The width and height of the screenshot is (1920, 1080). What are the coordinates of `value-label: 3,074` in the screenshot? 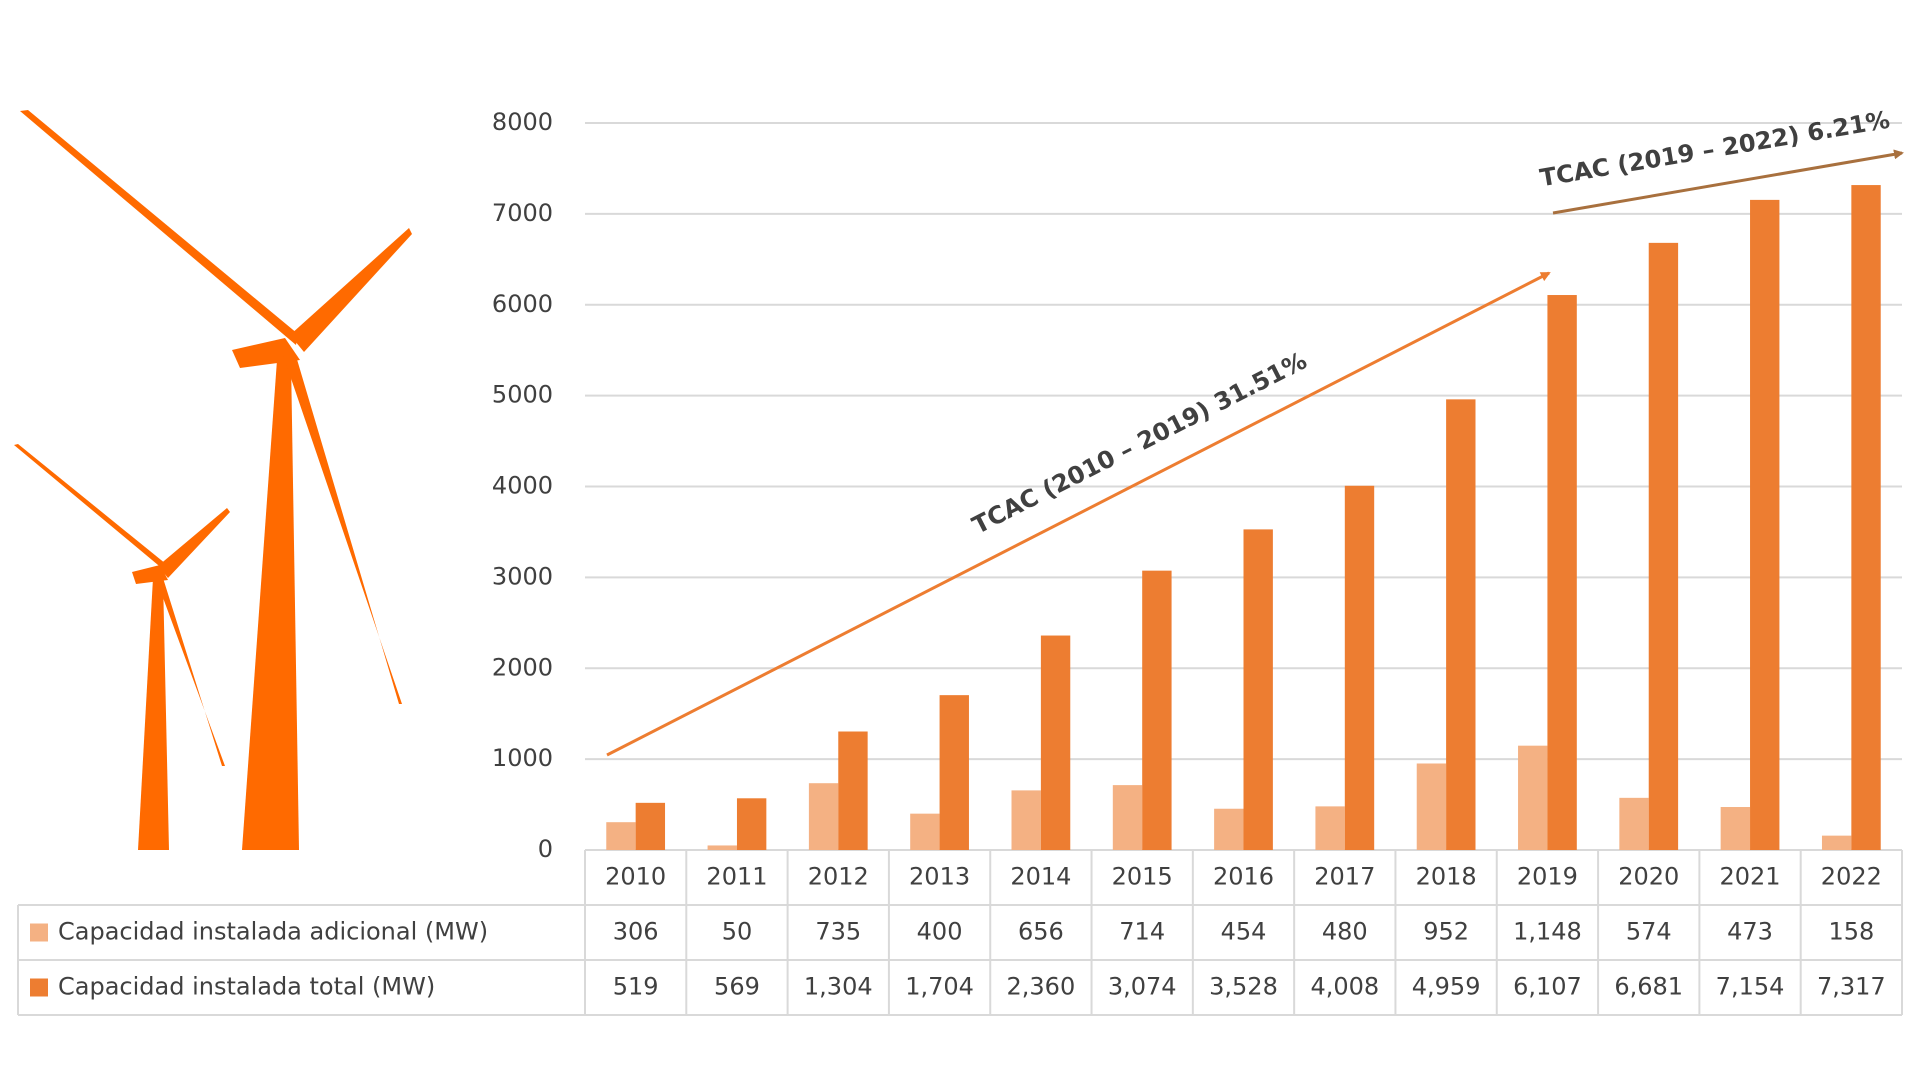 It's located at (1142, 987).